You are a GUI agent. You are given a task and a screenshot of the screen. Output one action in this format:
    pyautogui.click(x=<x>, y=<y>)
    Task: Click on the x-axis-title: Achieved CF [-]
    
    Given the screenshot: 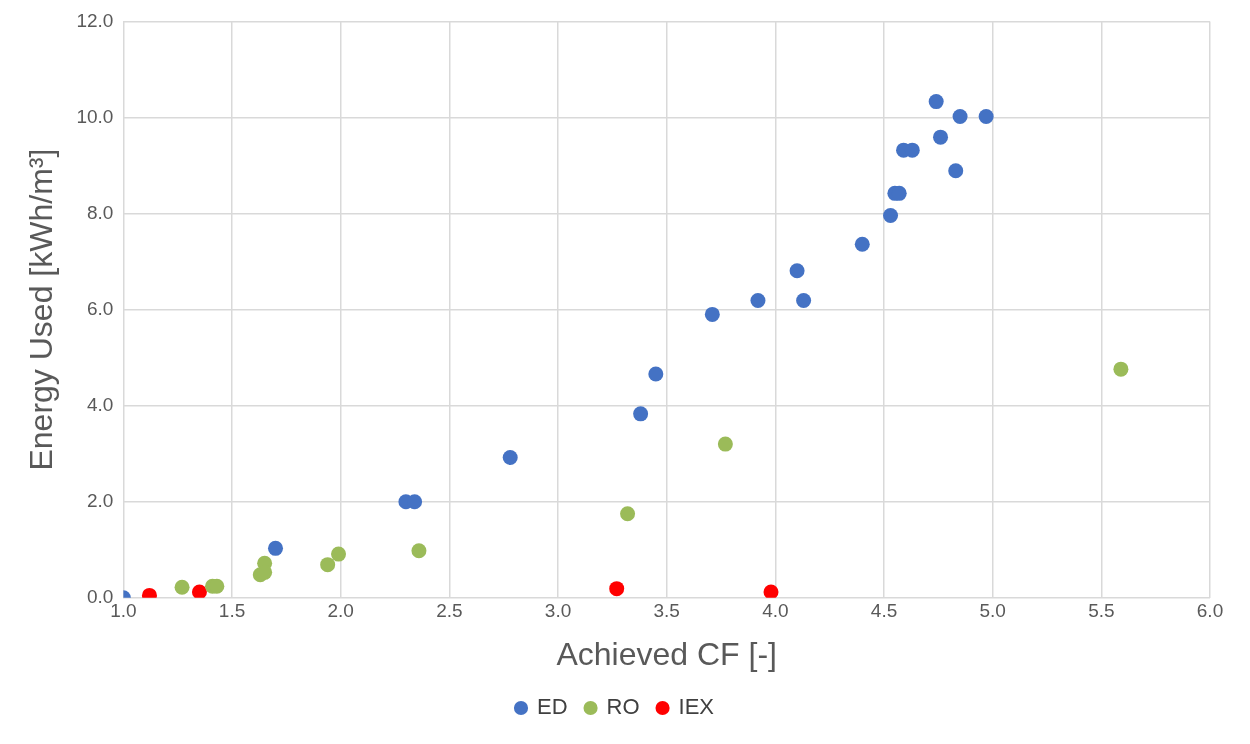 What is the action you would take?
    pyautogui.click(x=666, y=653)
    